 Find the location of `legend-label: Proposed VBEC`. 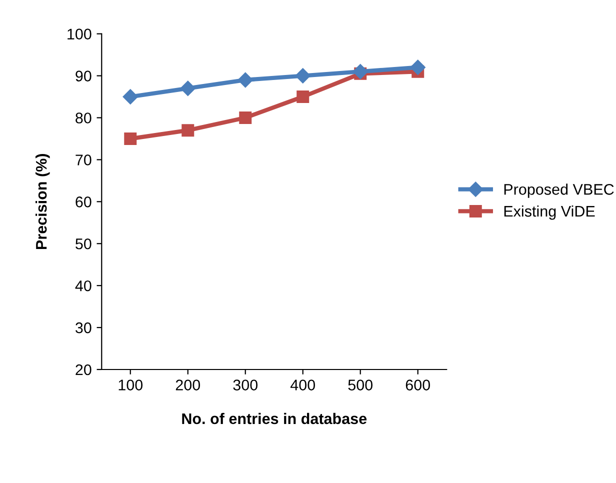

legend-label: Proposed VBEC is located at coordinates (559, 191).